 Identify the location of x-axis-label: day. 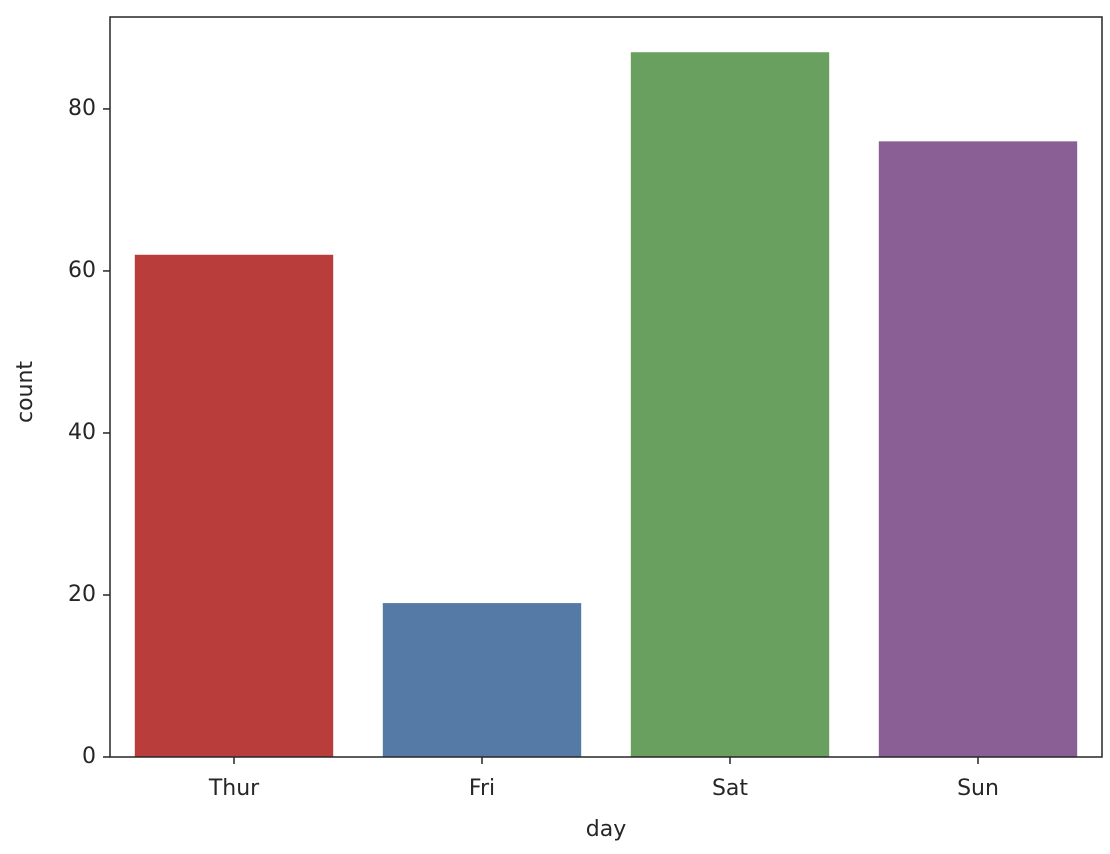
(606, 829).